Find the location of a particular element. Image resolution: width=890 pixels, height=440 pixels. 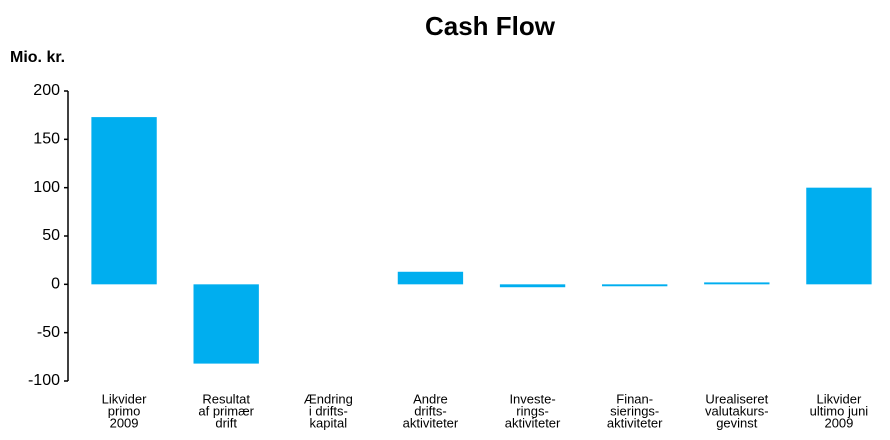

x-tick-label: Resultat is located at coordinates (226, 398).